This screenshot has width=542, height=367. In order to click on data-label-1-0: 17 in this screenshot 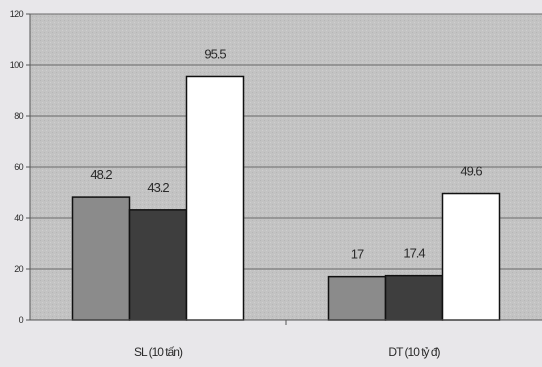, I will do `click(357, 254)`.